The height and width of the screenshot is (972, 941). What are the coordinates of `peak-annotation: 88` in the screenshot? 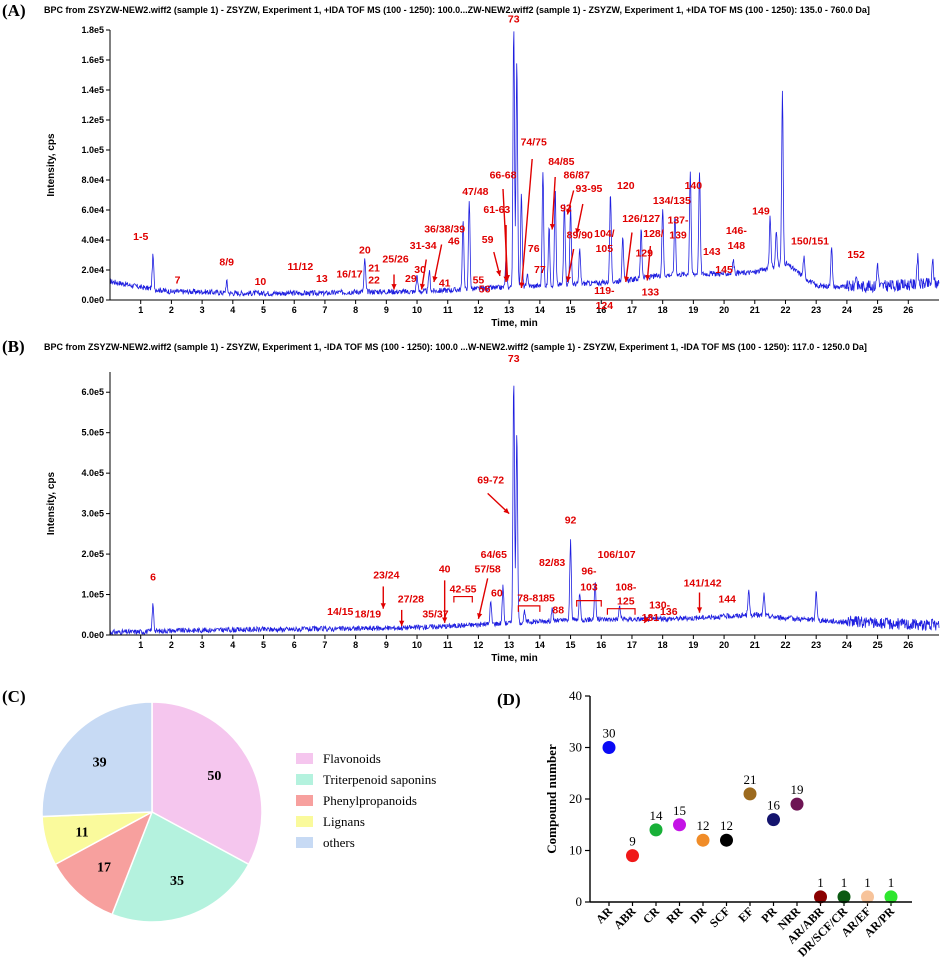 It's located at (558, 611).